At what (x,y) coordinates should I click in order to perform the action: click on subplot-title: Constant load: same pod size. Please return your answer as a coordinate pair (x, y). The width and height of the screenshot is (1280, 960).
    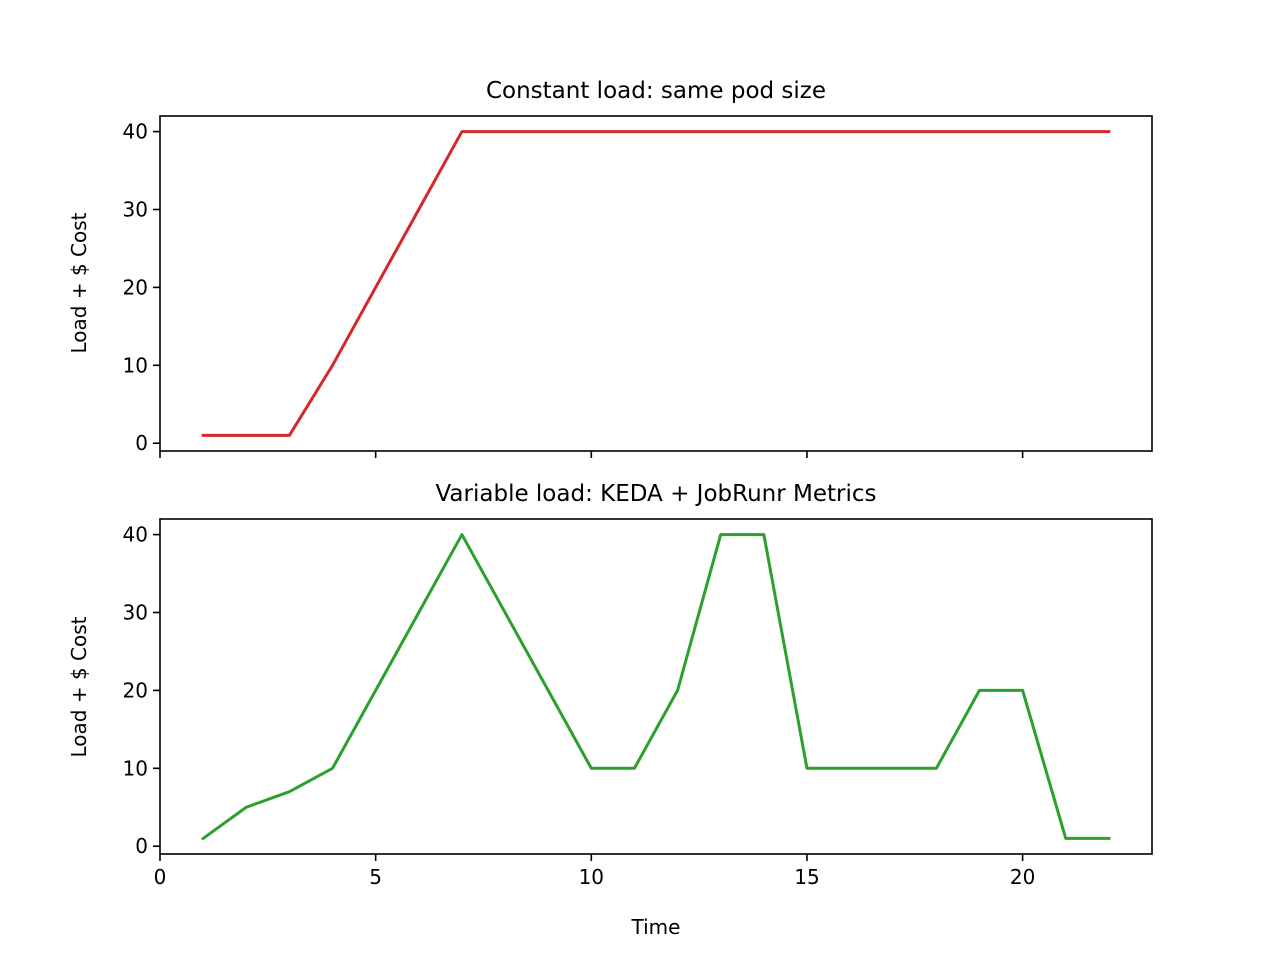
    Looking at the image, I should click on (656, 91).